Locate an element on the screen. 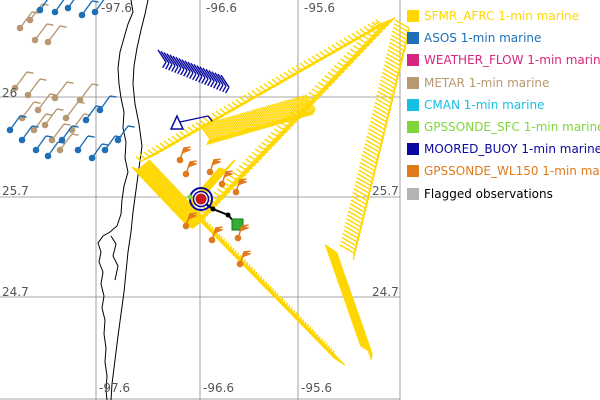 The width and height of the screenshot is (600, 400). legend-item-gpssonde-wl150: GPSSONDE_WL150 1-min marine is located at coordinates (503, 171).